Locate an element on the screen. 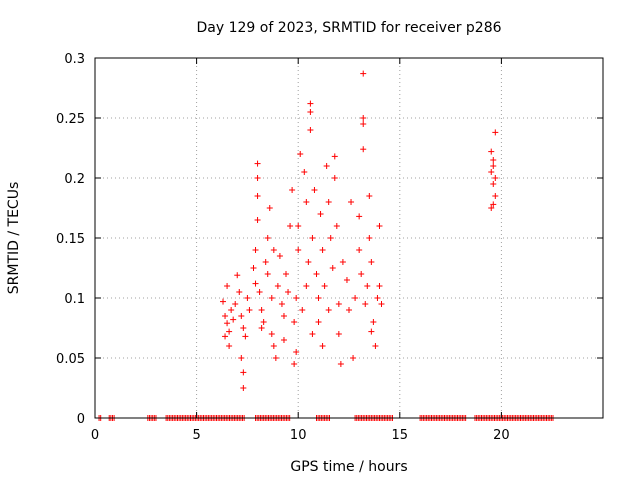 This screenshot has width=640, height=480. x-tick-label: 10 is located at coordinates (298, 435).